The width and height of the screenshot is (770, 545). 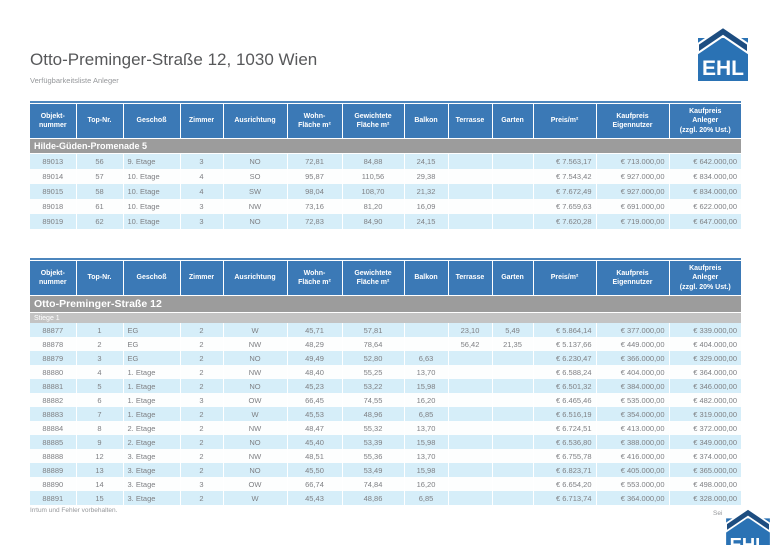 What do you see at coordinates (633, 386) in the screenshot?
I see `table-cell: € 384.000,00` at bounding box center [633, 386].